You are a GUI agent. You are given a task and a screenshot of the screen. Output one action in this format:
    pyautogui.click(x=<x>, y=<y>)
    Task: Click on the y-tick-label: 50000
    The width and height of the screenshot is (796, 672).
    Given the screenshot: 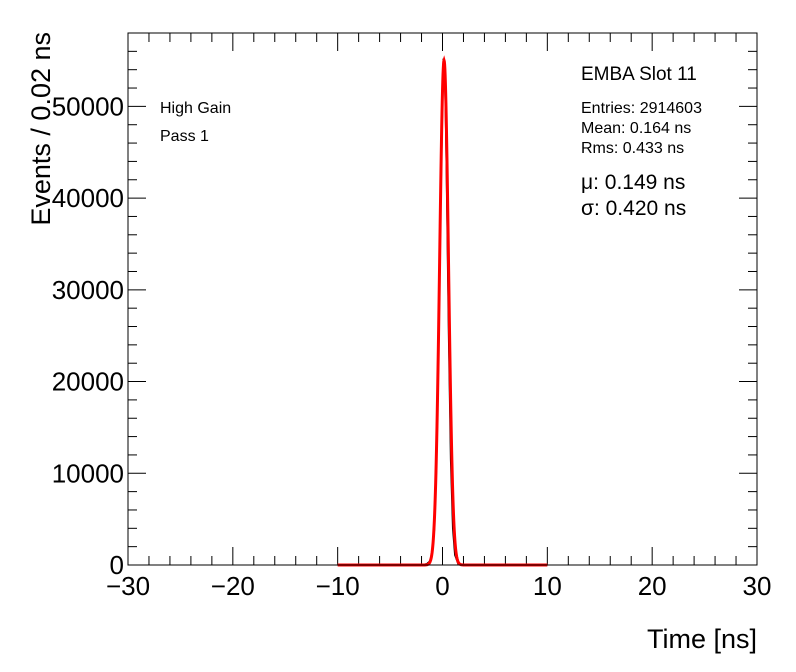 What is the action you would take?
    pyautogui.click(x=88, y=106)
    